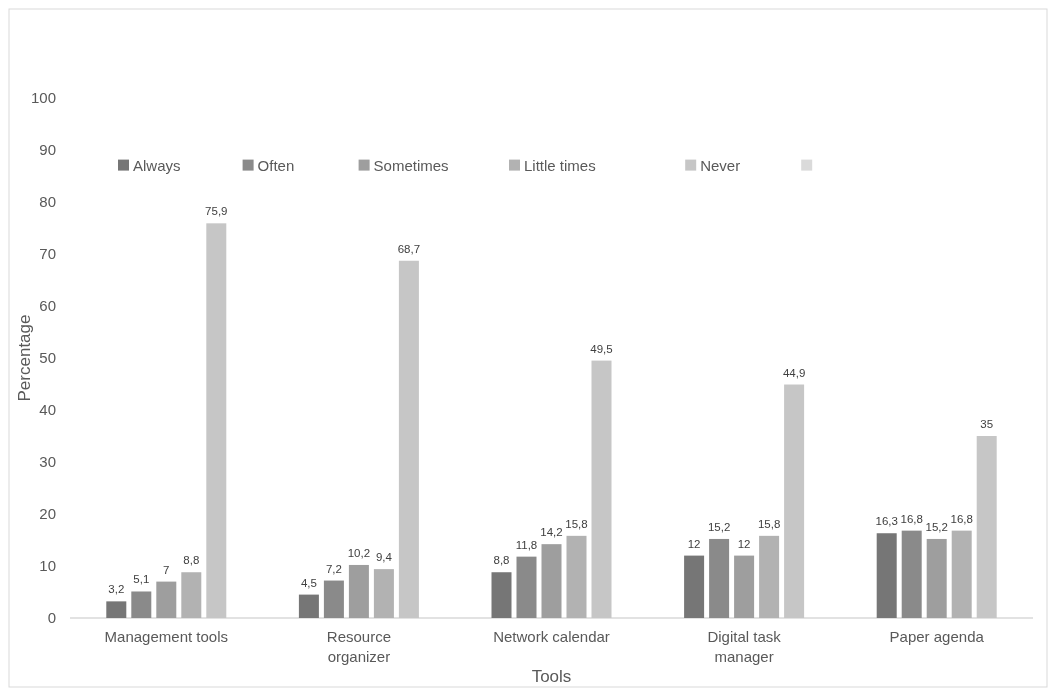 This screenshot has width=1057, height=695. What do you see at coordinates (601, 348) in the screenshot?
I see `data-label: 49,5` at bounding box center [601, 348].